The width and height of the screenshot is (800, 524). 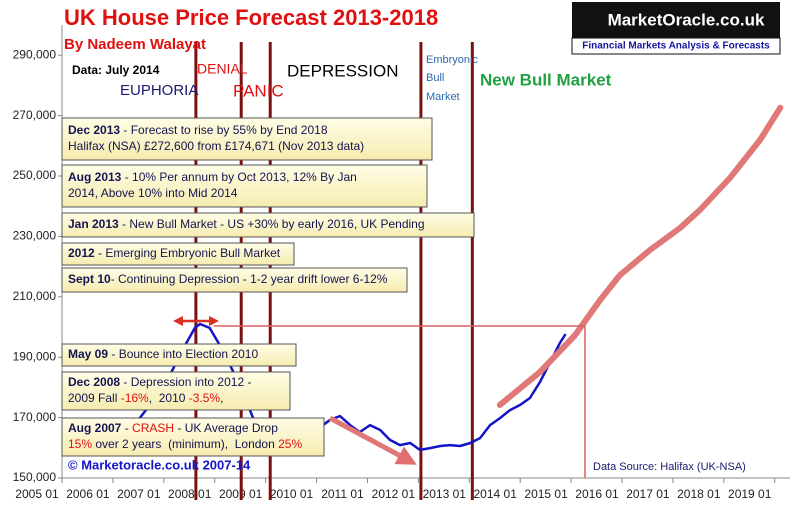 What do you see at coordinates (224, 130) in the screenshot?
I see `annotation-segment: - Forecast to rise by 55% by End 2018` at bounding box center [224, 130].